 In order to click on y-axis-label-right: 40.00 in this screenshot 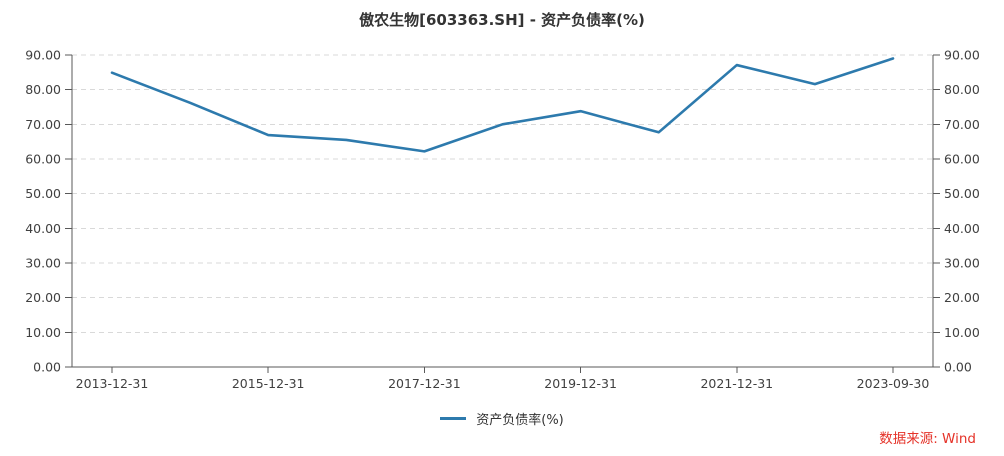, I will do `click(962, 228)`.